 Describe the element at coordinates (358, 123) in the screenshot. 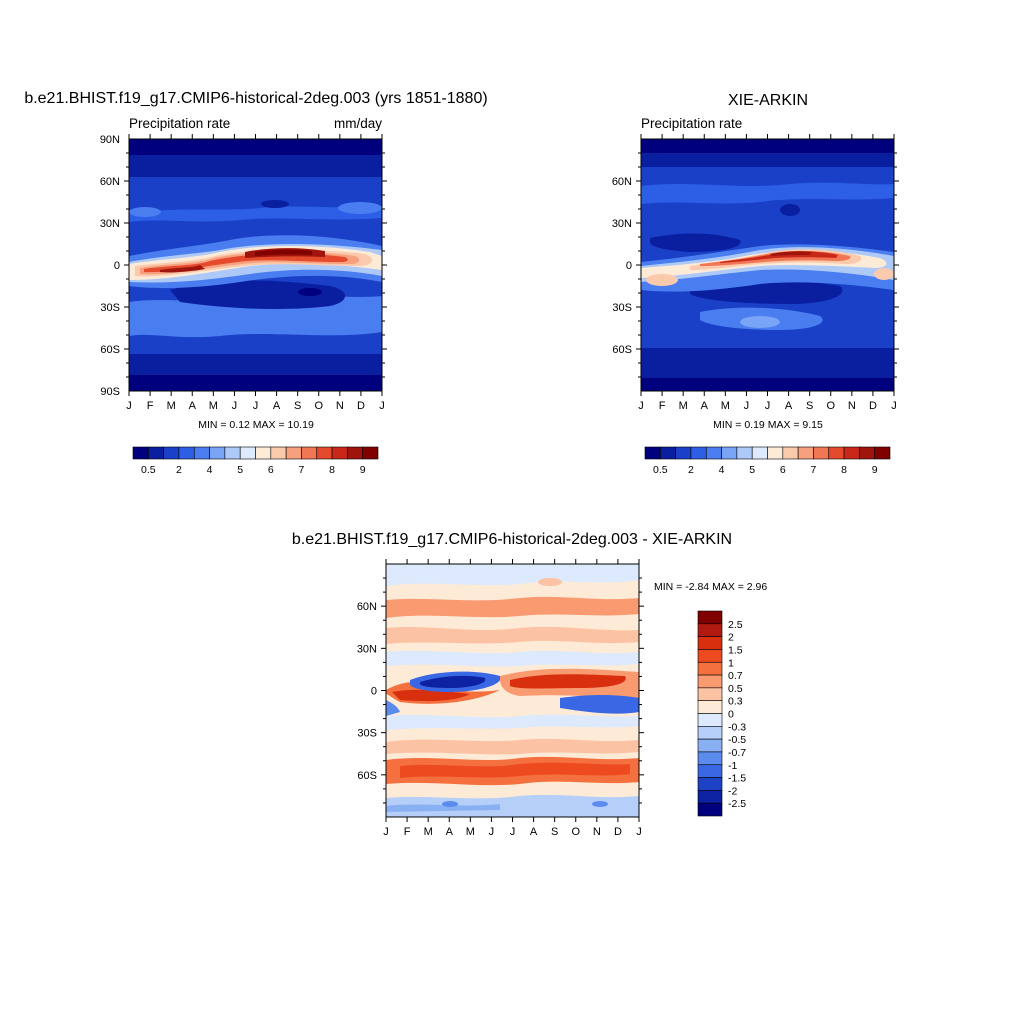

I see `model-units-label: mm/day` at that location.